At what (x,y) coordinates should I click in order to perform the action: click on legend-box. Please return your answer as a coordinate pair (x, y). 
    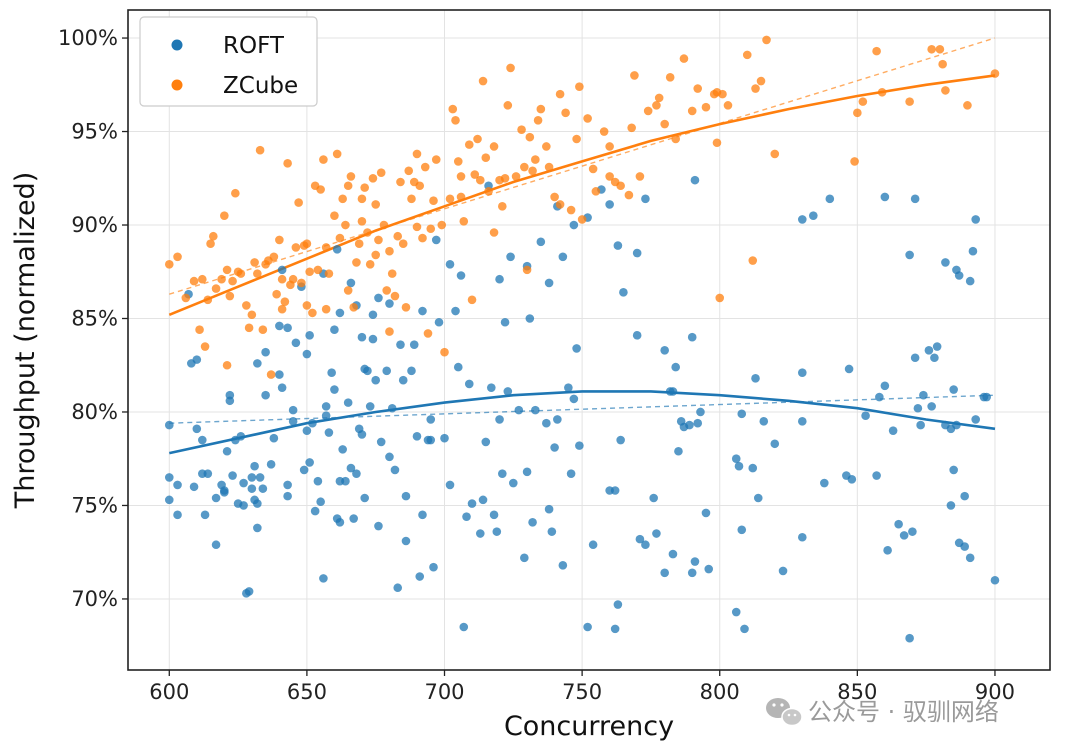
    Looking at the image, I should click on (228, 61).